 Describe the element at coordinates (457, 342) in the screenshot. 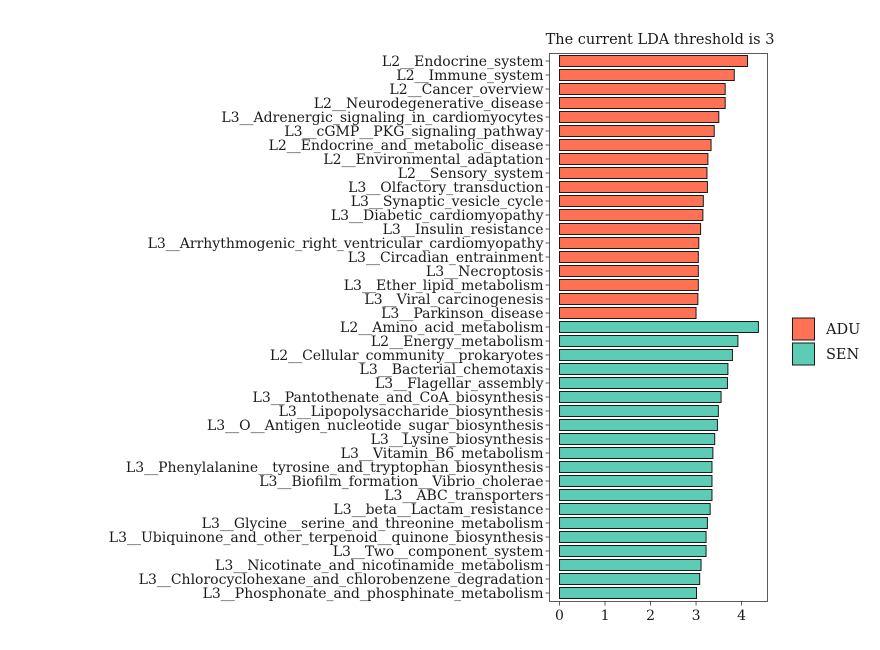

I see `category-label: L2__Energy_metabolism` at that location.